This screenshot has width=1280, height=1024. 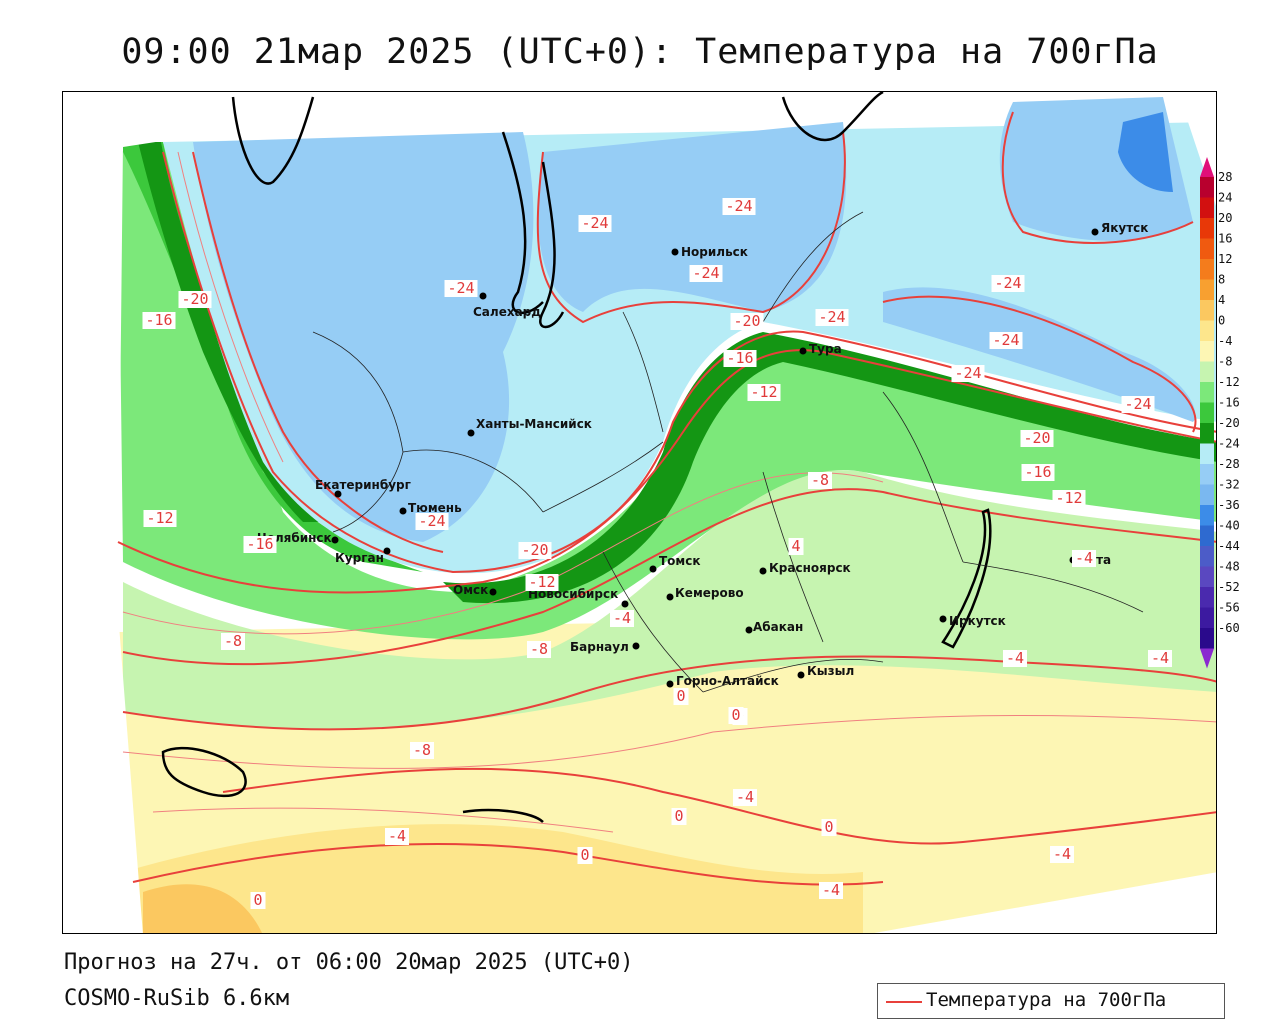 What do you see at coordinates (1225, 218) in the screenshot?
I see `colorbar-tick-label: 20` at bounding box center [1225, 218].